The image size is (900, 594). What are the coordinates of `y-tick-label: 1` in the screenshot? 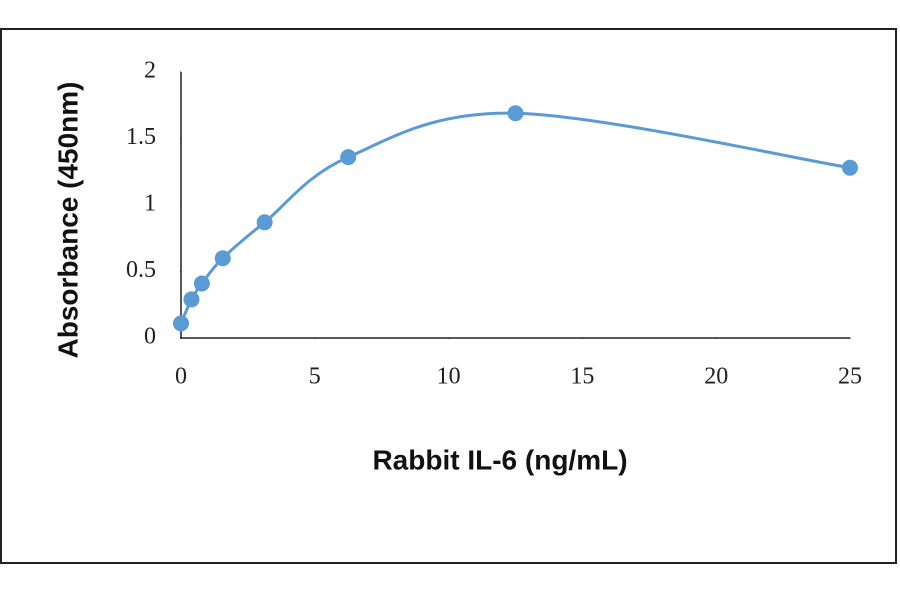 It's located at (150, 204).